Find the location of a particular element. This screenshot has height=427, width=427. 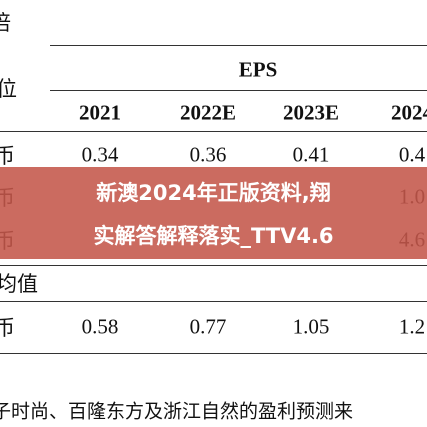

cell: 1.2 is located at coordinates (412, 326).